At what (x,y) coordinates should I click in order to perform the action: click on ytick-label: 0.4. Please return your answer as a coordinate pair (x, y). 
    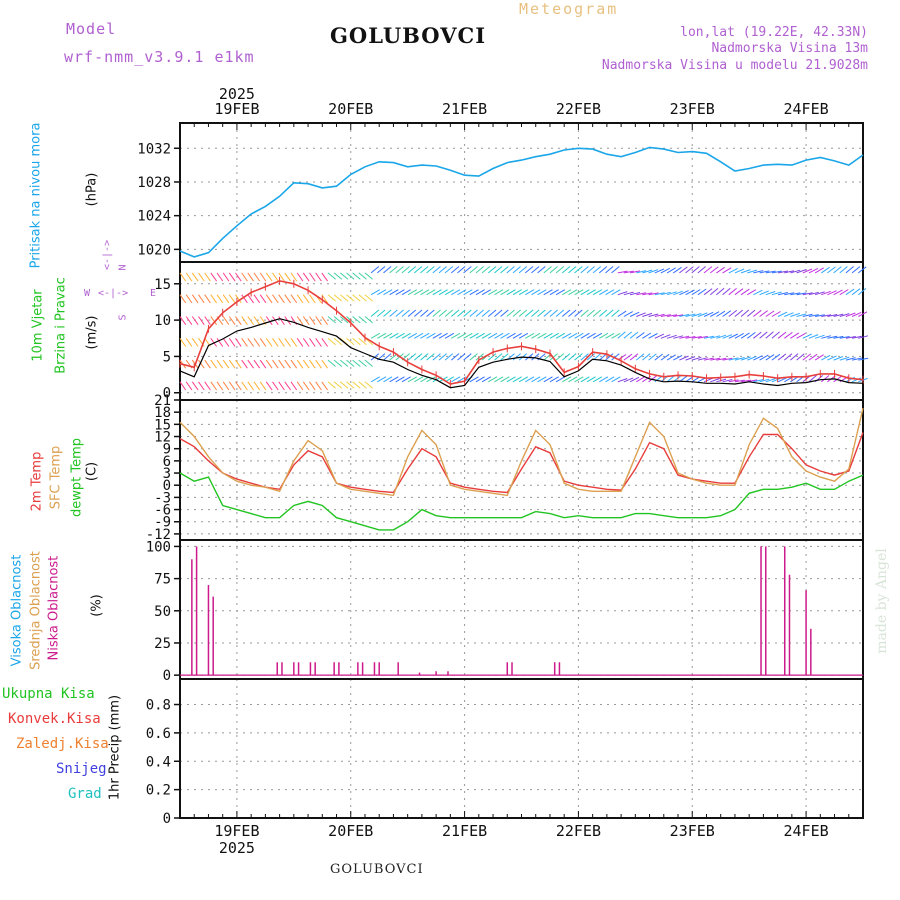
    Looking at the image, I should click on (158, 762).